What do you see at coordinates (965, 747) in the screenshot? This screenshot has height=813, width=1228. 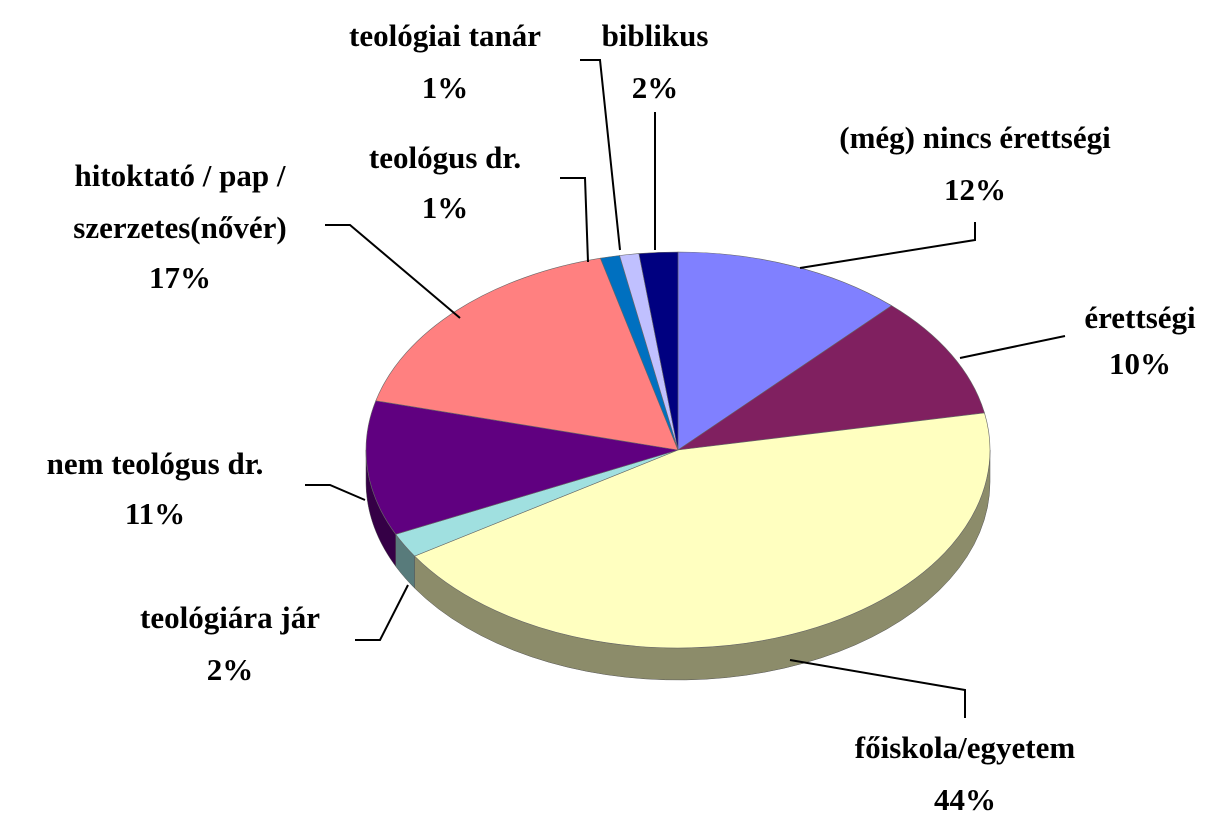 I see `slice-label: főiskola/egyetem` at bounding box center [965, 747].